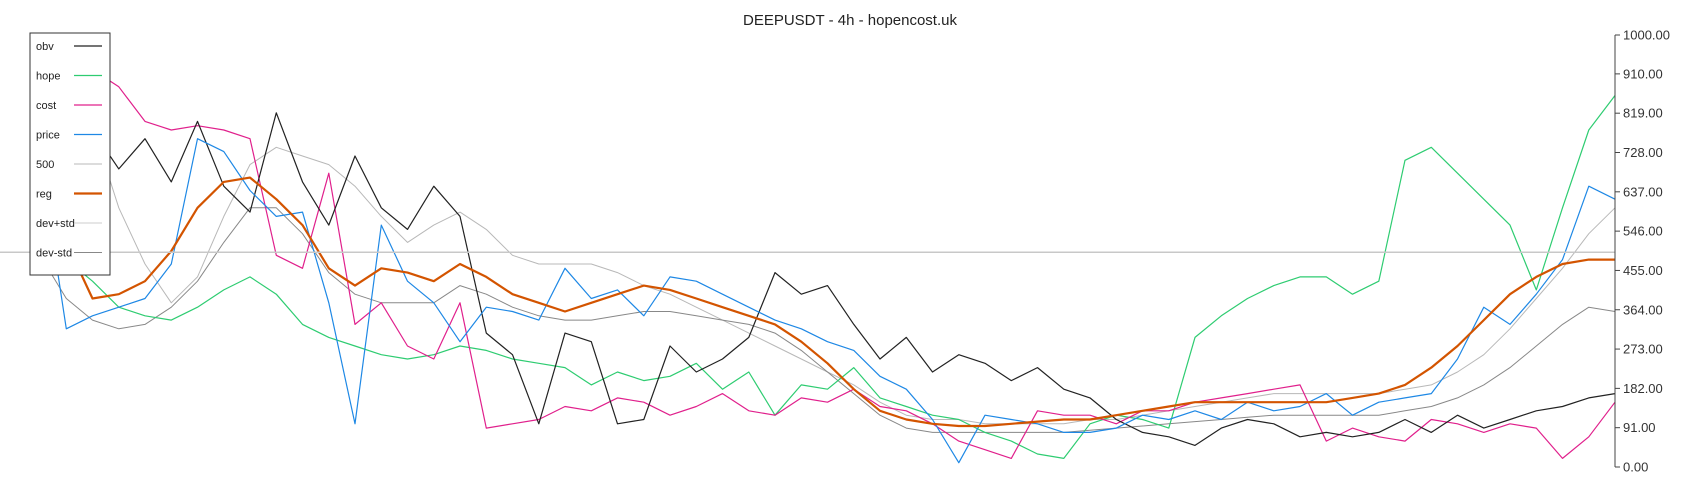 Image resolution: width=1700 pixels, height=500 pixels. I want to click on y-tick-label: 1000.00, so click(1646, 35).